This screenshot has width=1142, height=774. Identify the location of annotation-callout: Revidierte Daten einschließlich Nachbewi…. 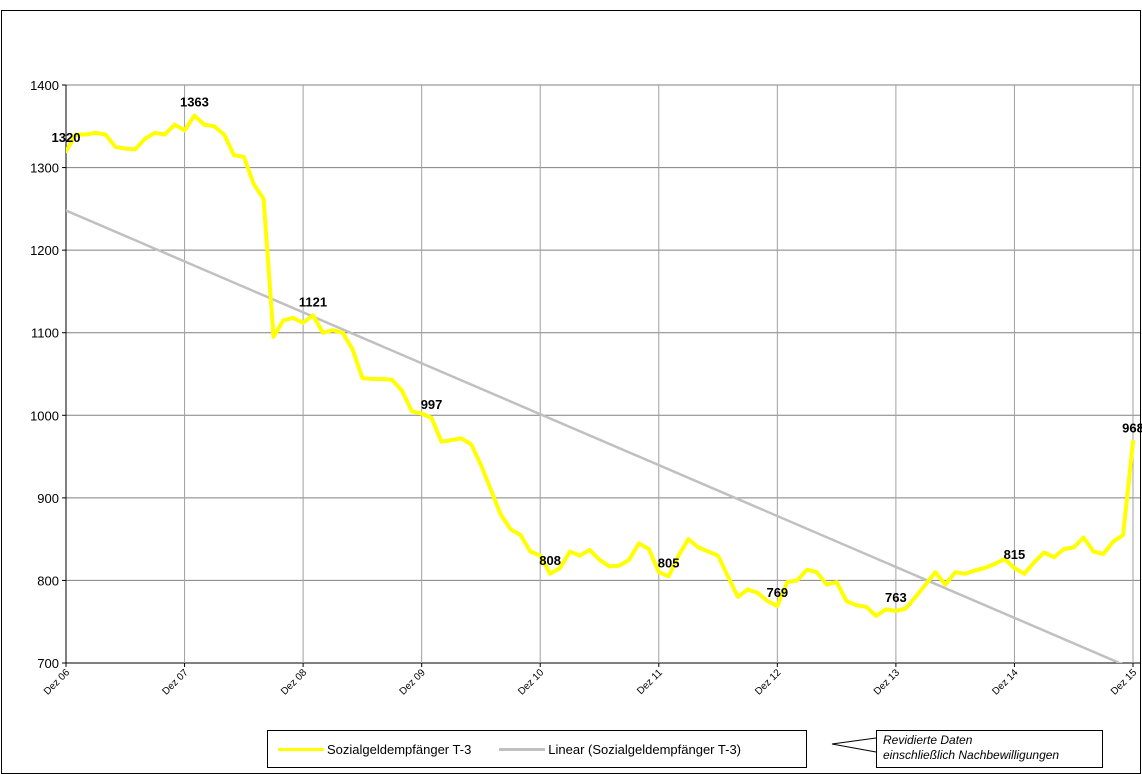
(989, 749).